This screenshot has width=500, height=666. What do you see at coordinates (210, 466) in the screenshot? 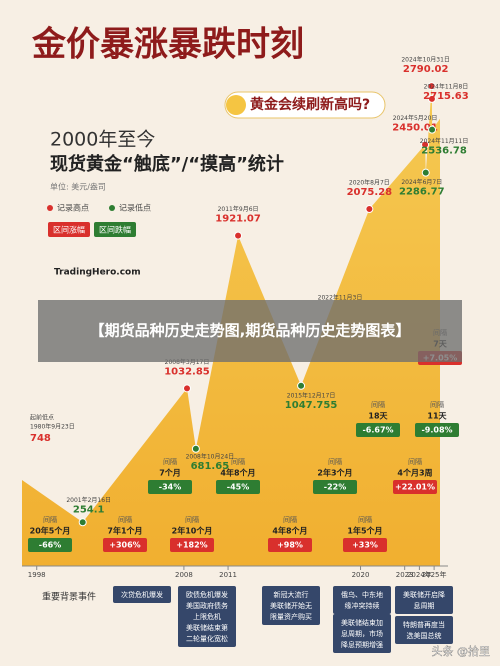
I see `point-value: 681.65` at bounding box center [210, 466].